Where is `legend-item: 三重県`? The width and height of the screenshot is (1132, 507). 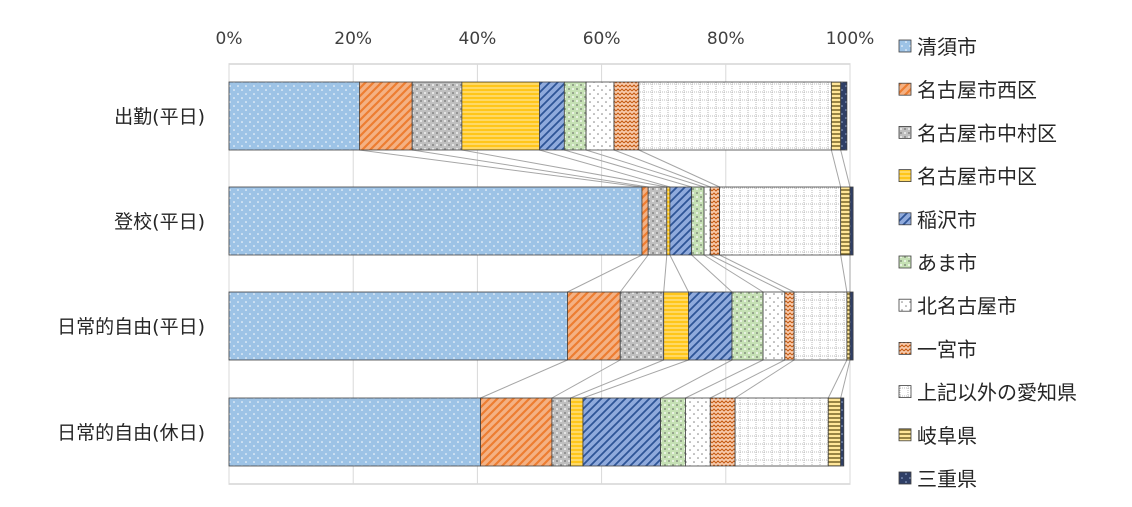
legend-item: 三重県 is located at coordinates (937, 479).